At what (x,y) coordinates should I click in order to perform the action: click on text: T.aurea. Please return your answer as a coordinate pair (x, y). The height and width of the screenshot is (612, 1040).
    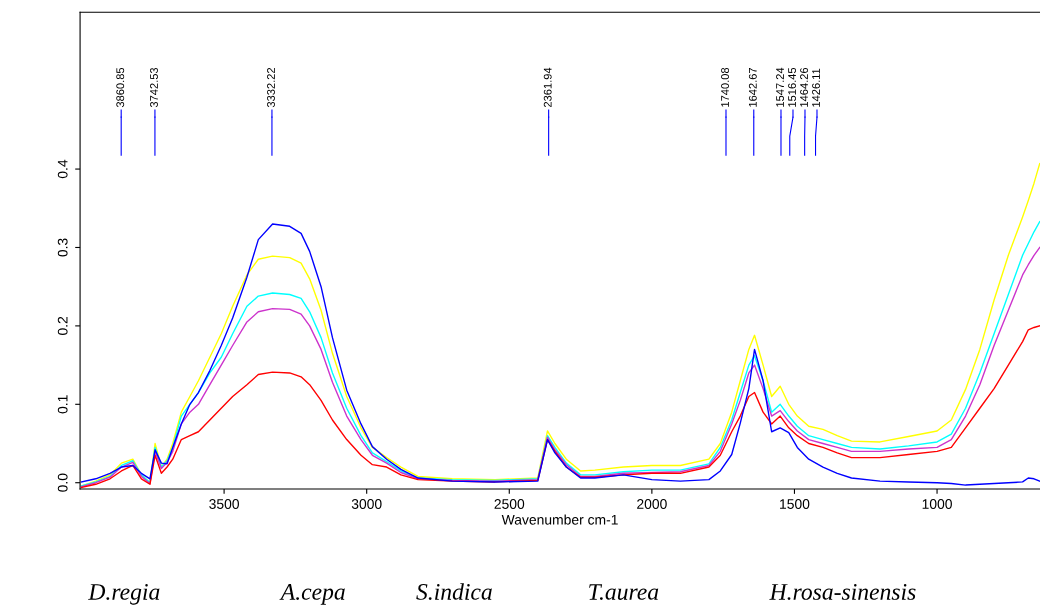
    Looking at the image, I should click on (624, 592).